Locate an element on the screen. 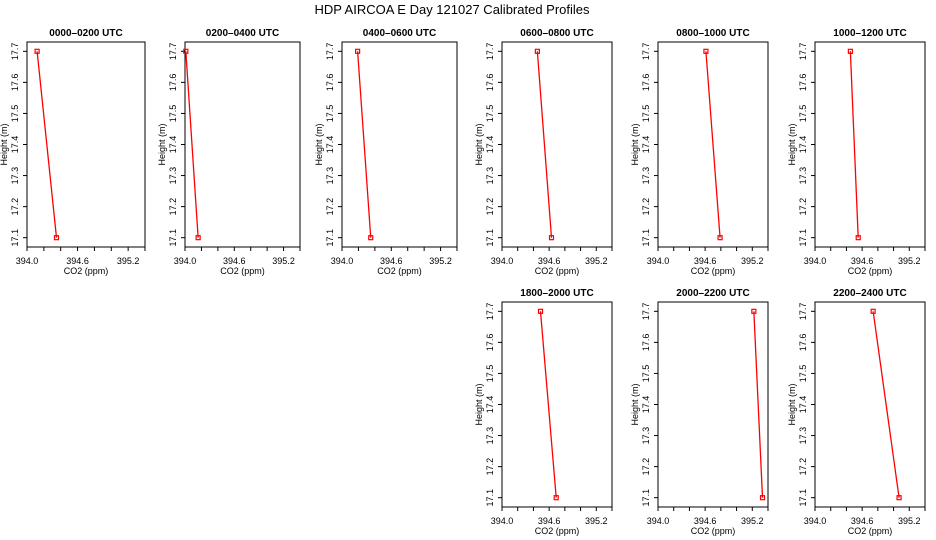  panel-title: 0400–0600 UTC is located at coordinates (399, 33).